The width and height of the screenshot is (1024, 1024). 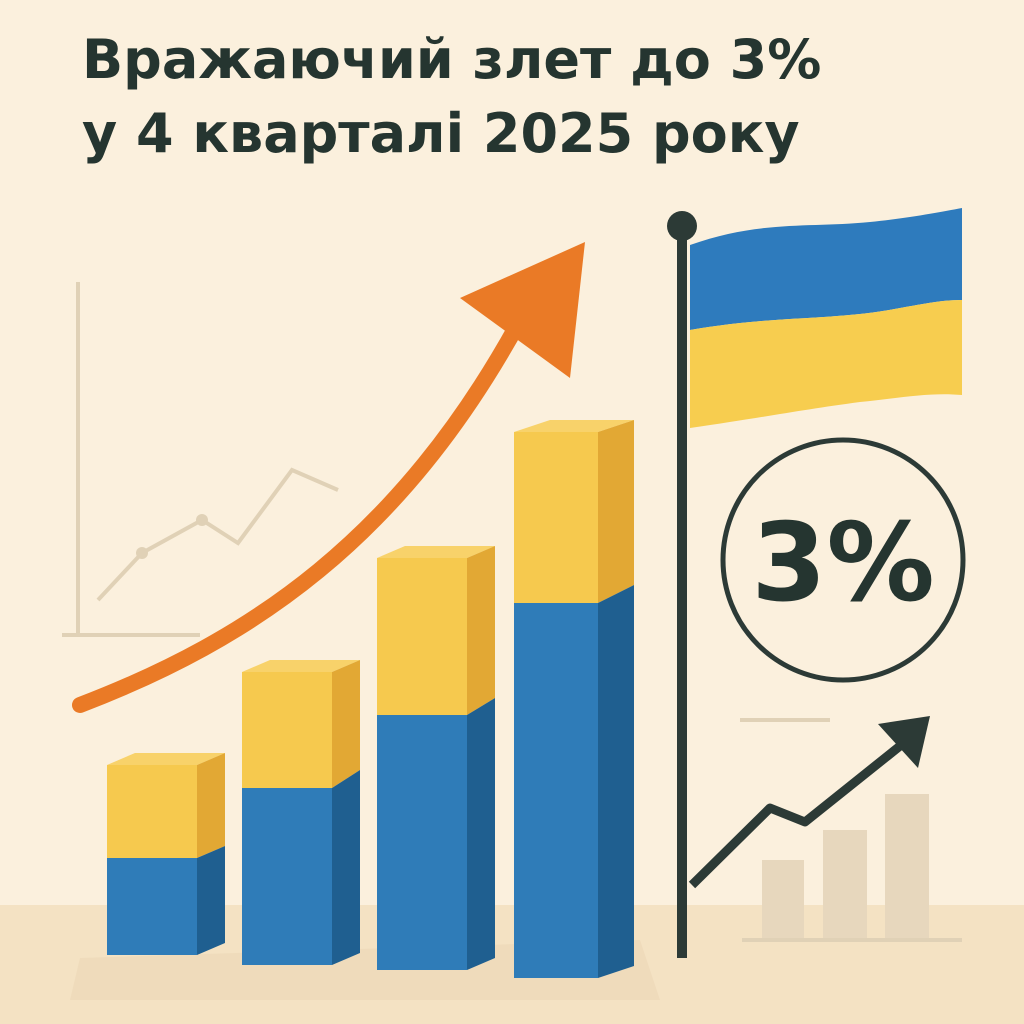 What do you see at coordinates (200, 459) in the screenshot?
I see `faded-chart` at bounding box center [200, 459].